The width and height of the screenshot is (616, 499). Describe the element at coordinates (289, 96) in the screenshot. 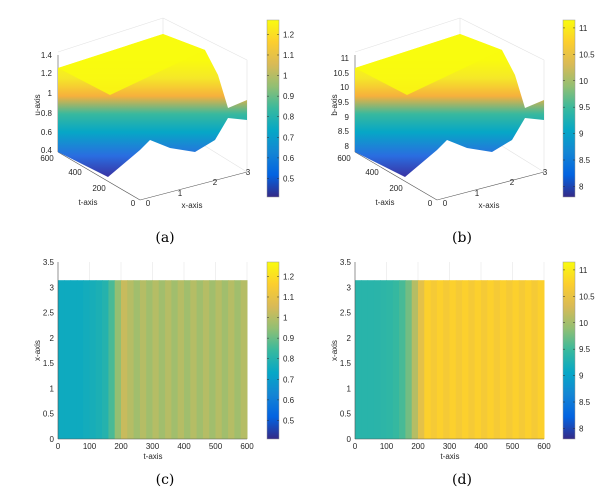

I see `panel-a-colorbar-tick-label: 0.9` at that location.